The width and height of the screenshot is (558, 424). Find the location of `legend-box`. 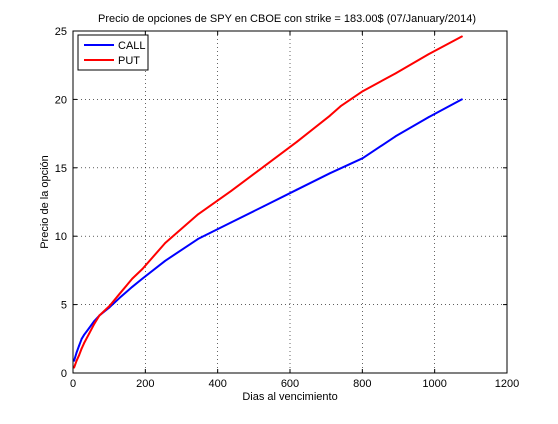

legend-box is located at coordinates (113, 52).